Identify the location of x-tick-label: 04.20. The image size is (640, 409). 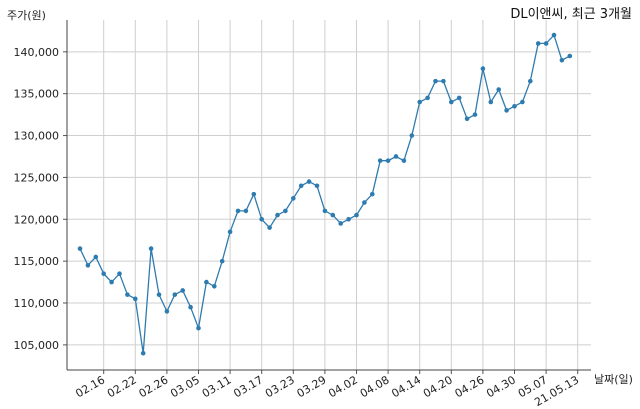
(438, 386).